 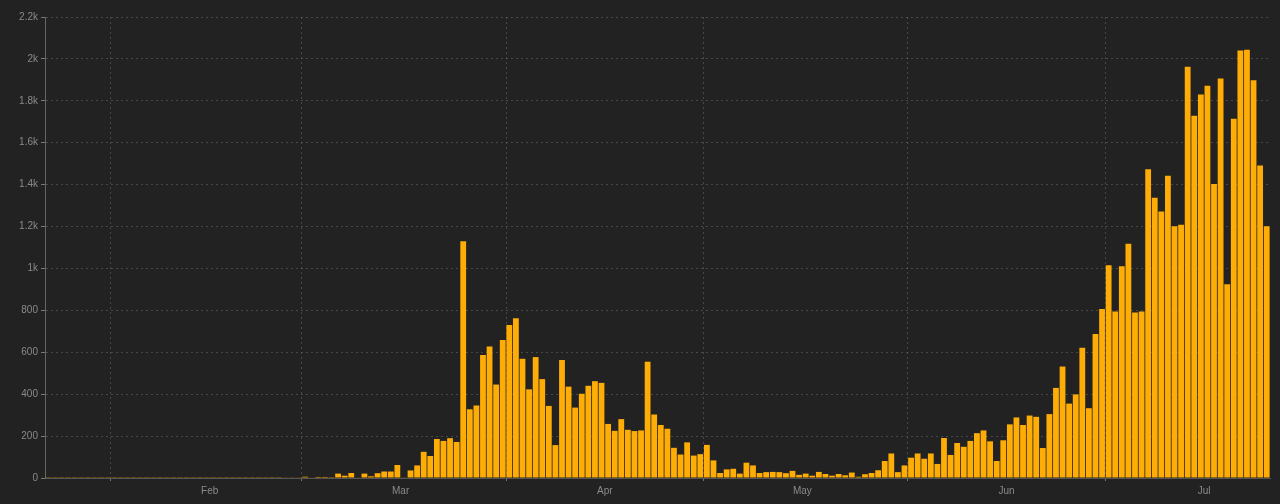 I want to click on x-tick-label: Feb, so click(x=210, y=490).